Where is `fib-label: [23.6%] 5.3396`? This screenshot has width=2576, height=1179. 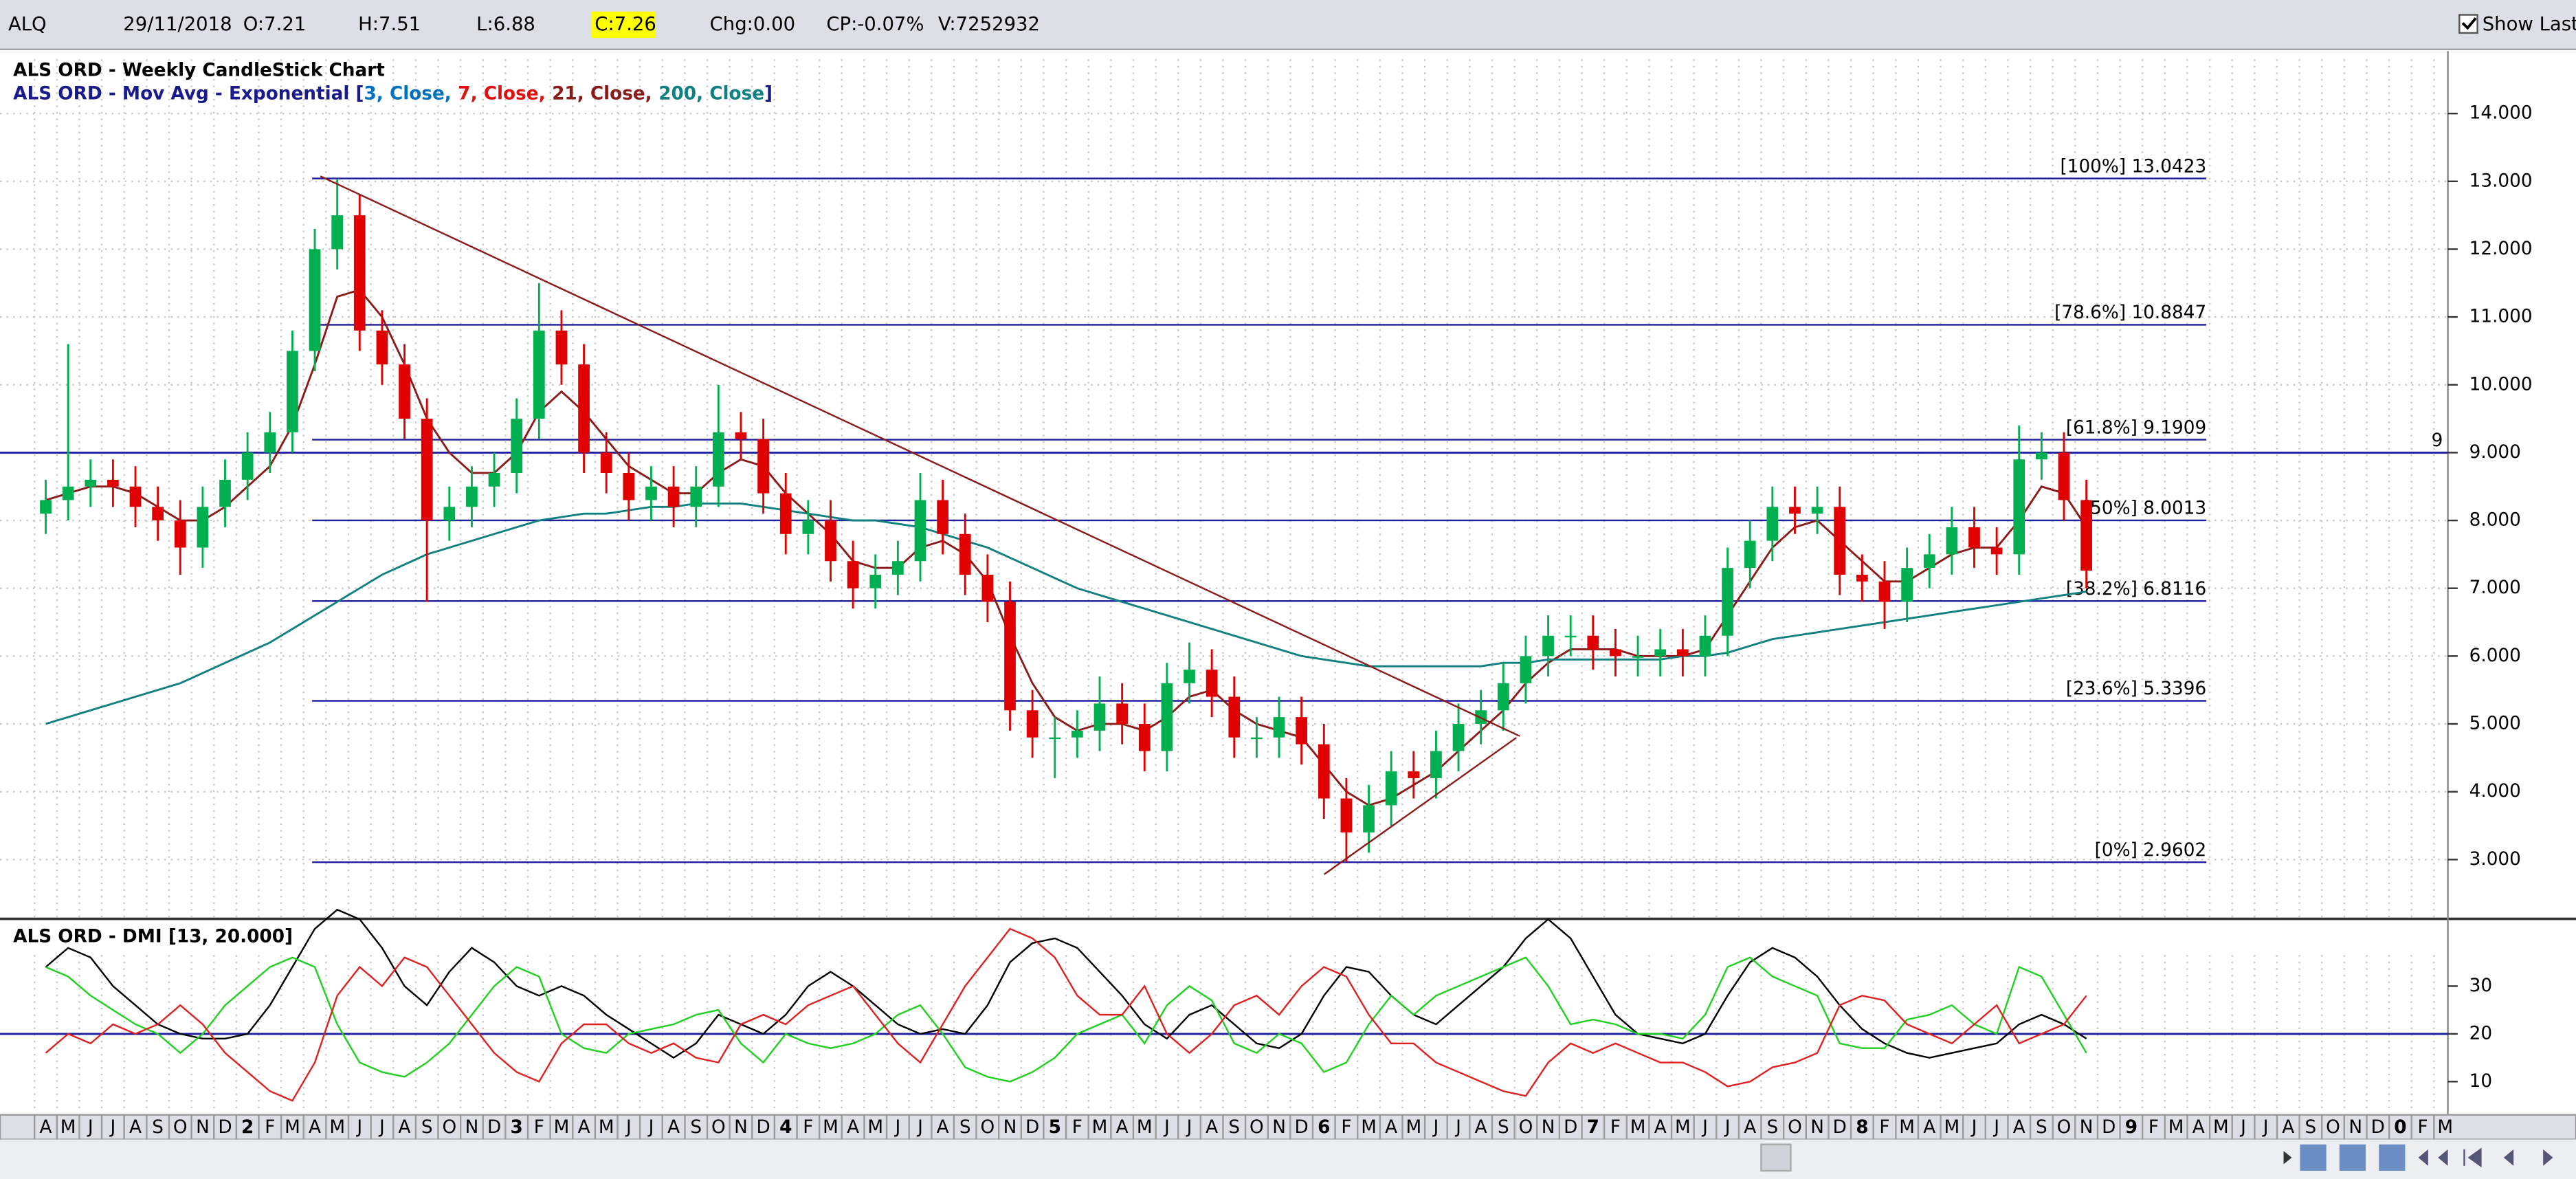
fib-label: [23.6%] 5.3396 is located at coordinates (2136, 689).